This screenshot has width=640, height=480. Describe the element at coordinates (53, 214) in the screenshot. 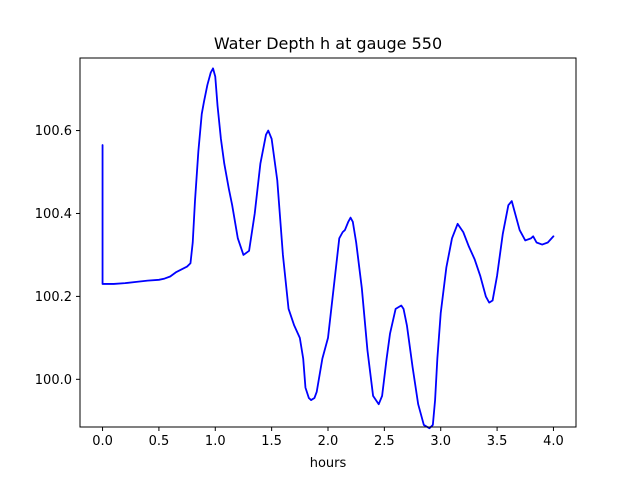

I see `y-tick-label: 100.4` at that location.